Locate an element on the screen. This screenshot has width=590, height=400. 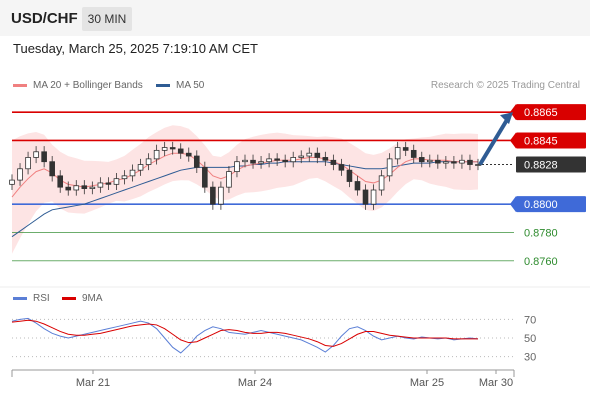
legend-ma20: MA 20 + Bollinger Bands is located at coordinates (78, 85).